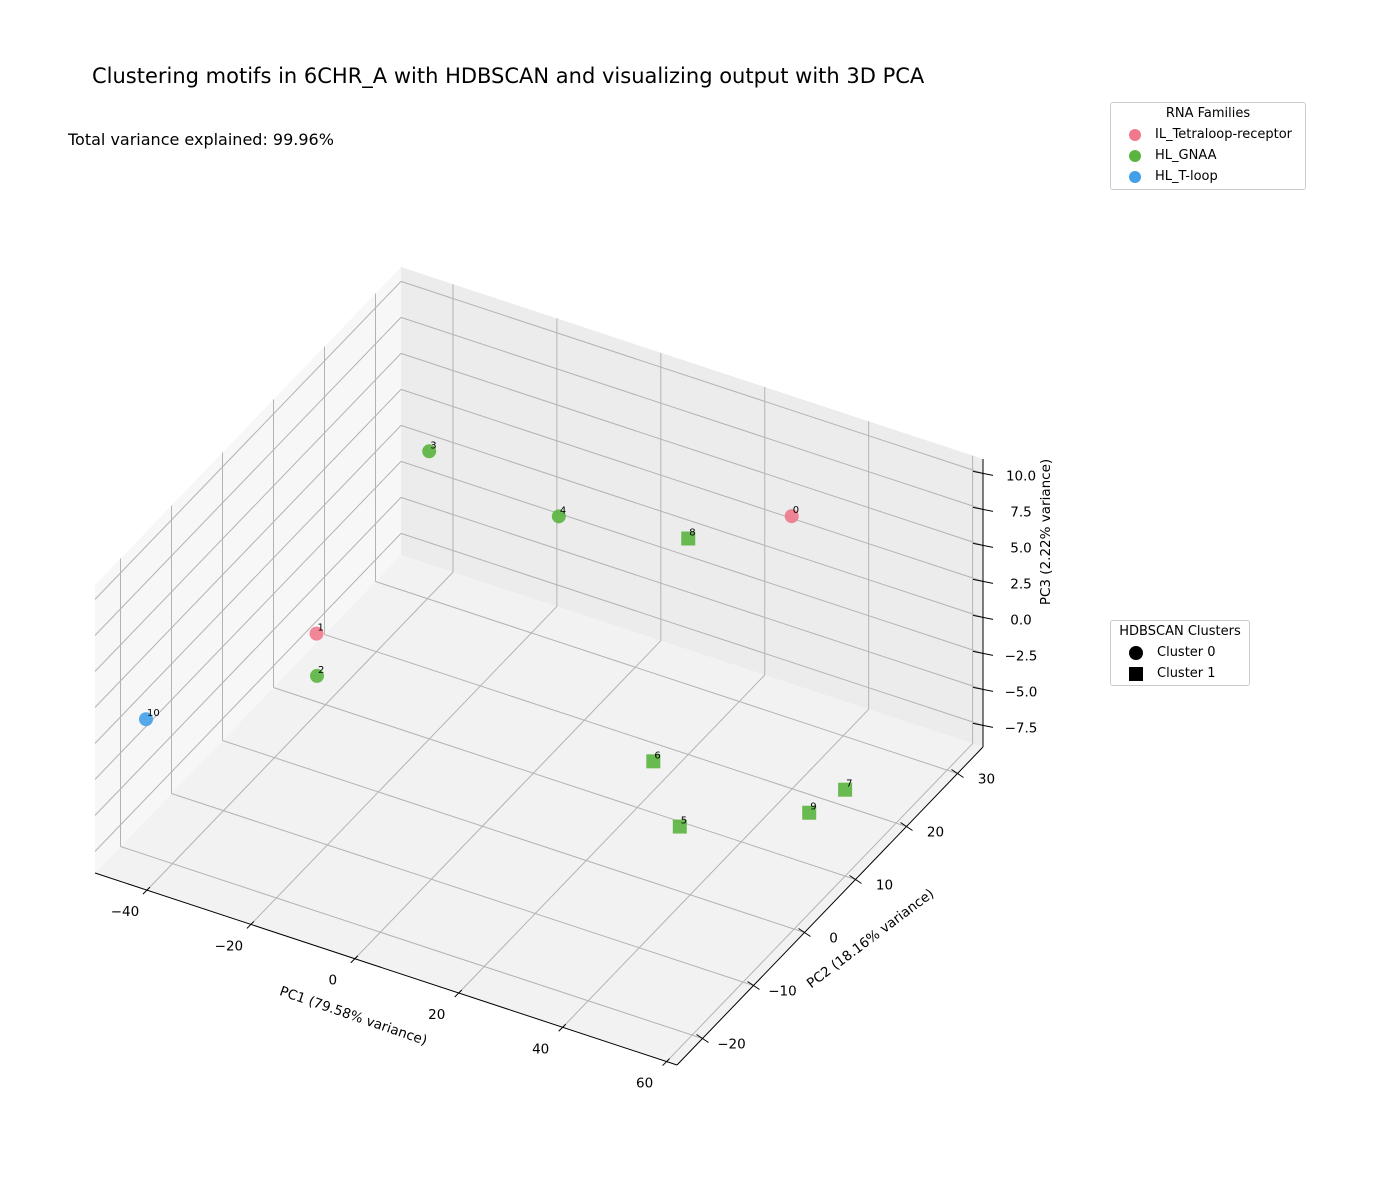 The width and height of the screenshot is (1400, 1200). I want to click on y-tick-label: 20, so click(935, 833).